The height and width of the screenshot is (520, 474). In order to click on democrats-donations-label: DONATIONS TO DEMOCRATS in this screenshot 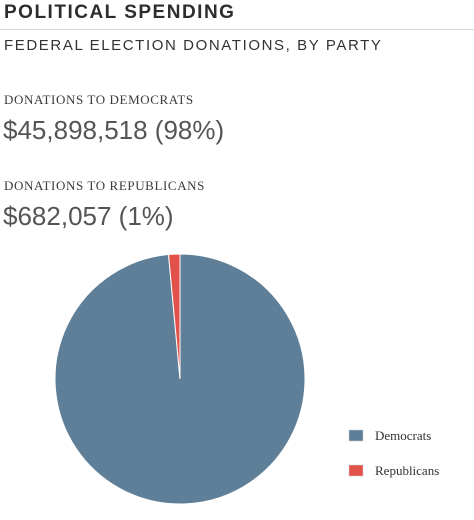, I will do `click(99, 99)`.